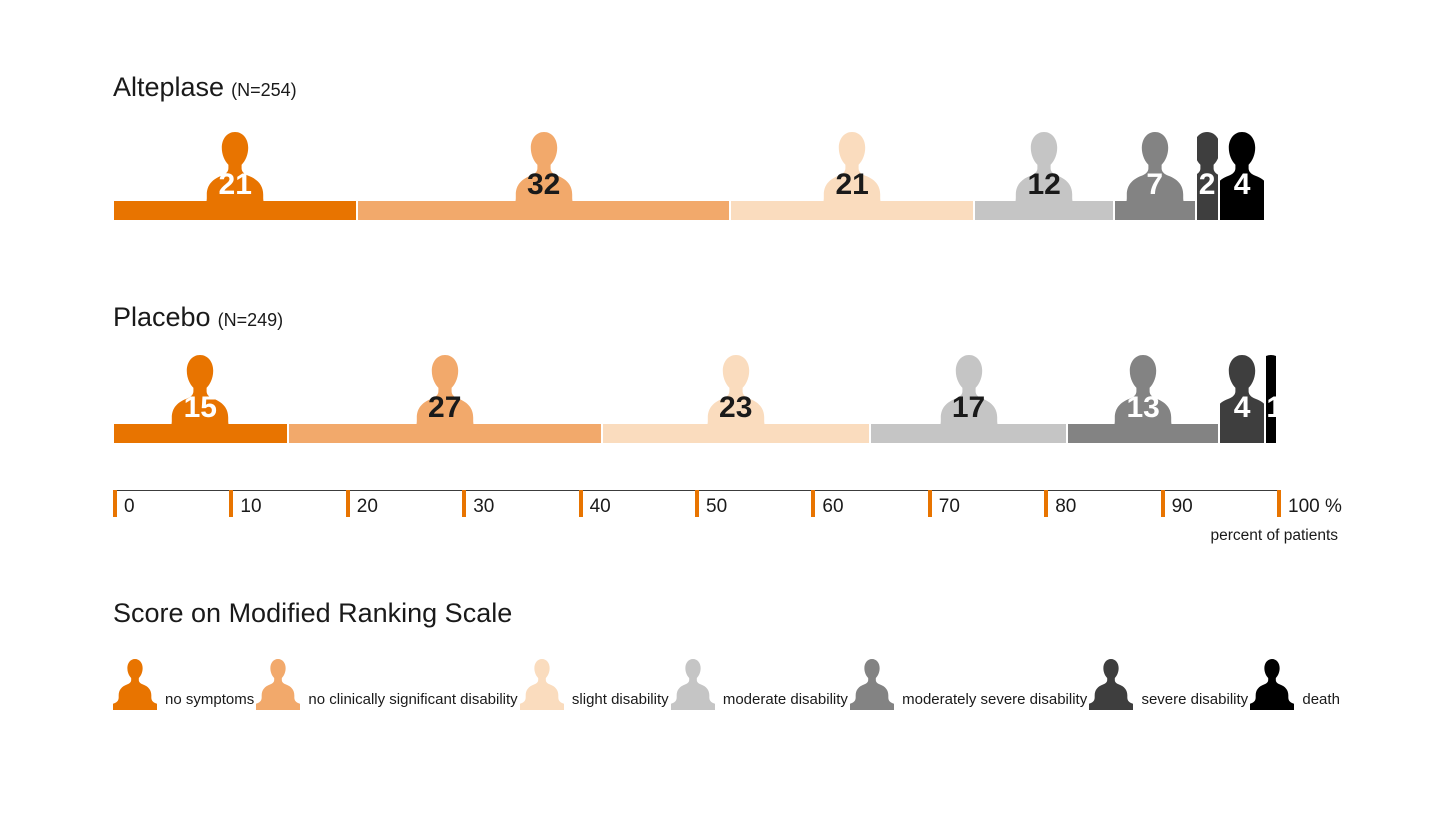  I want to click on bar-placebo: 15 27 23 17 13 4 1, so click(695, 398).